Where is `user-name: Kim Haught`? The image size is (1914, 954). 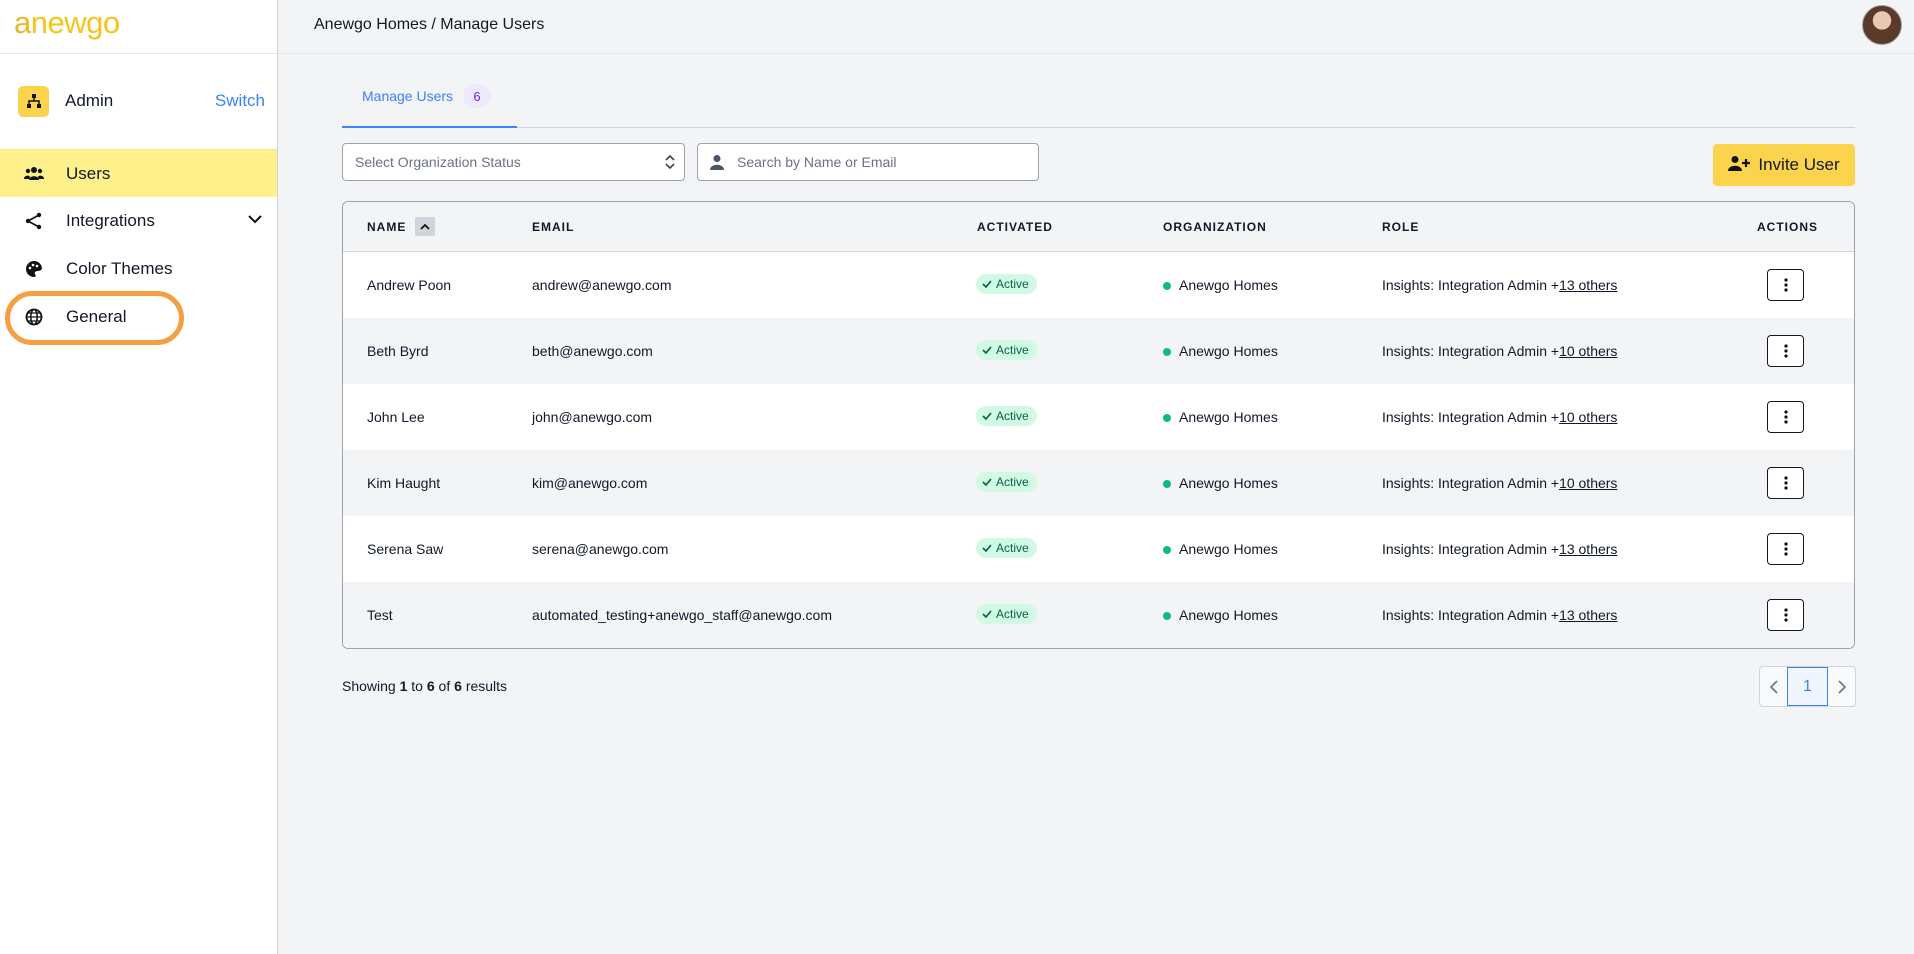
user-name: Kim Haught is located at coordinates (404, 483).